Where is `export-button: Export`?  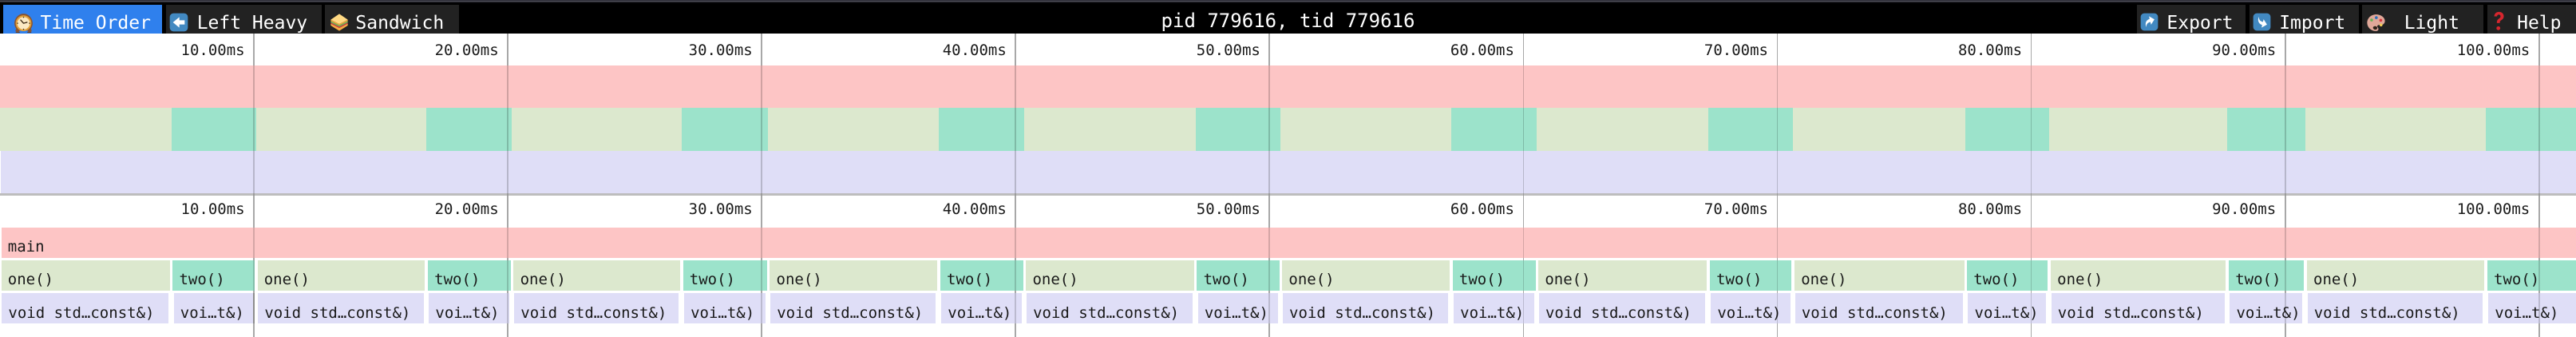
export-button: Export is located at coordinates (2192, 19).